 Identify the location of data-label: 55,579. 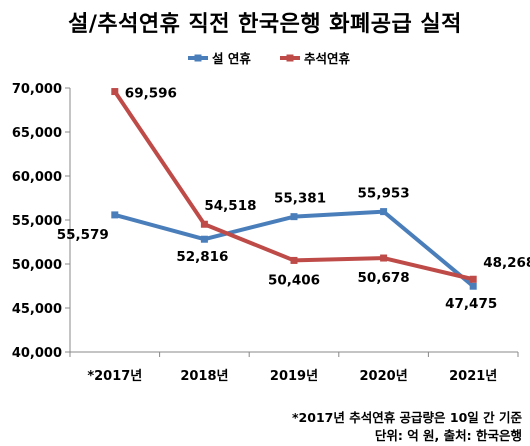
(83, 235).